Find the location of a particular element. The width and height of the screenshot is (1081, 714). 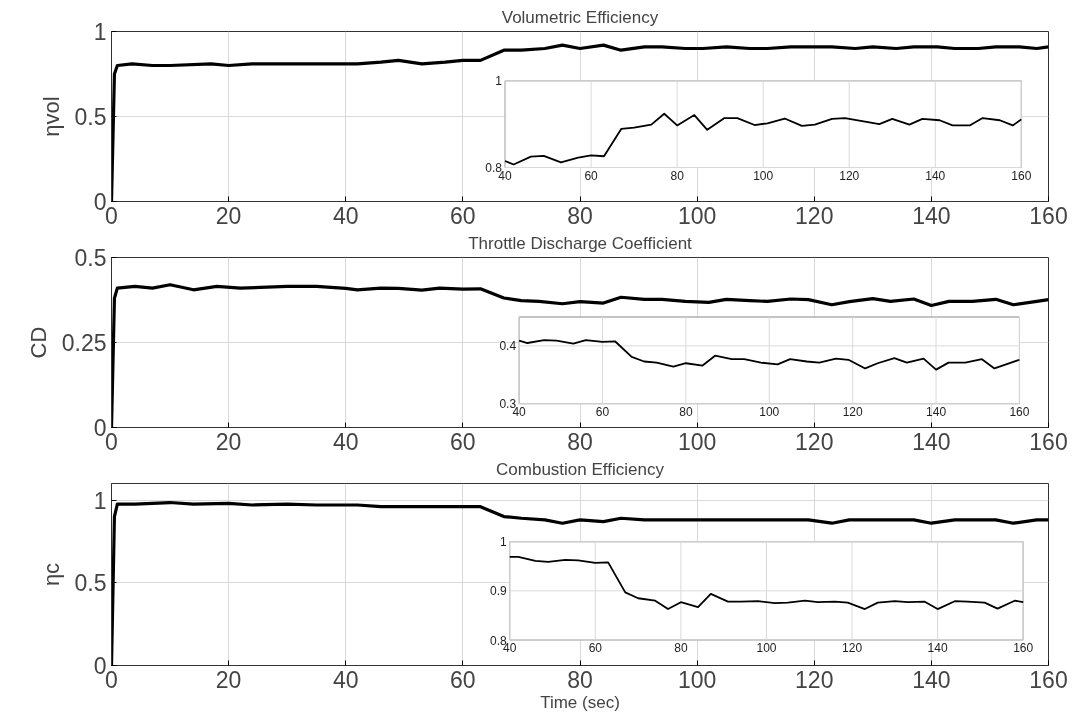

chart-title: Throttle Discharge Coefficient is located at coordinates (580, 243).